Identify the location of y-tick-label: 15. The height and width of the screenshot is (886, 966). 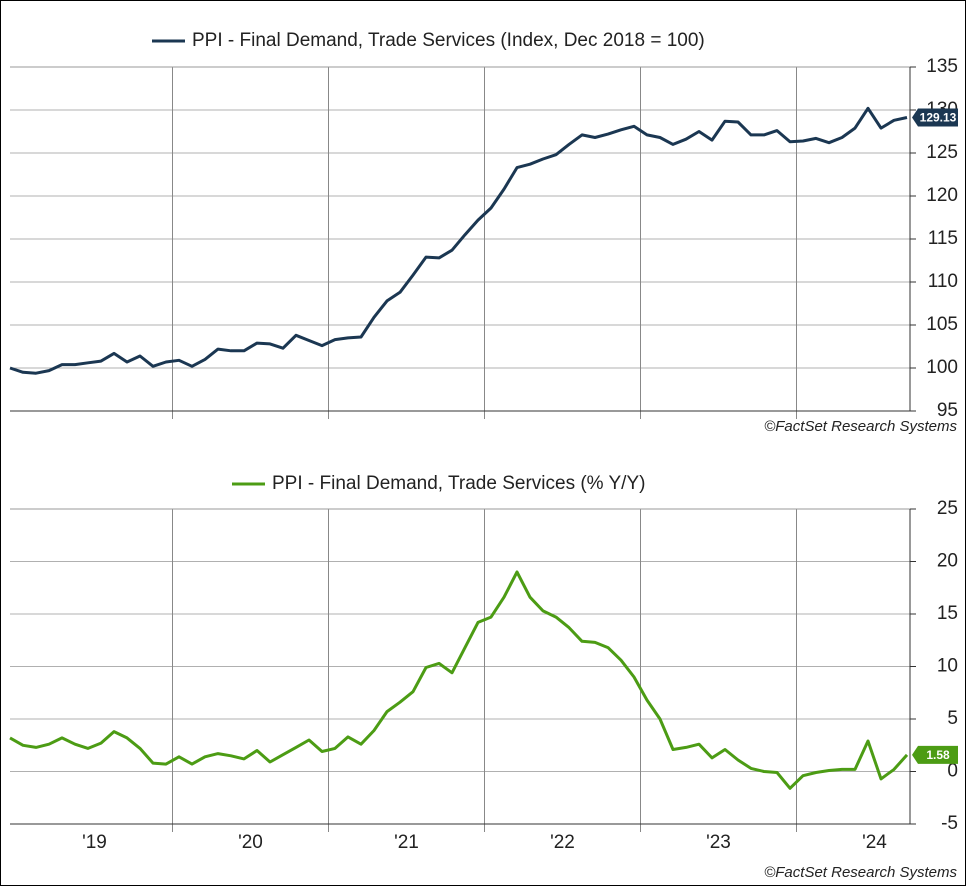
(947, 613).